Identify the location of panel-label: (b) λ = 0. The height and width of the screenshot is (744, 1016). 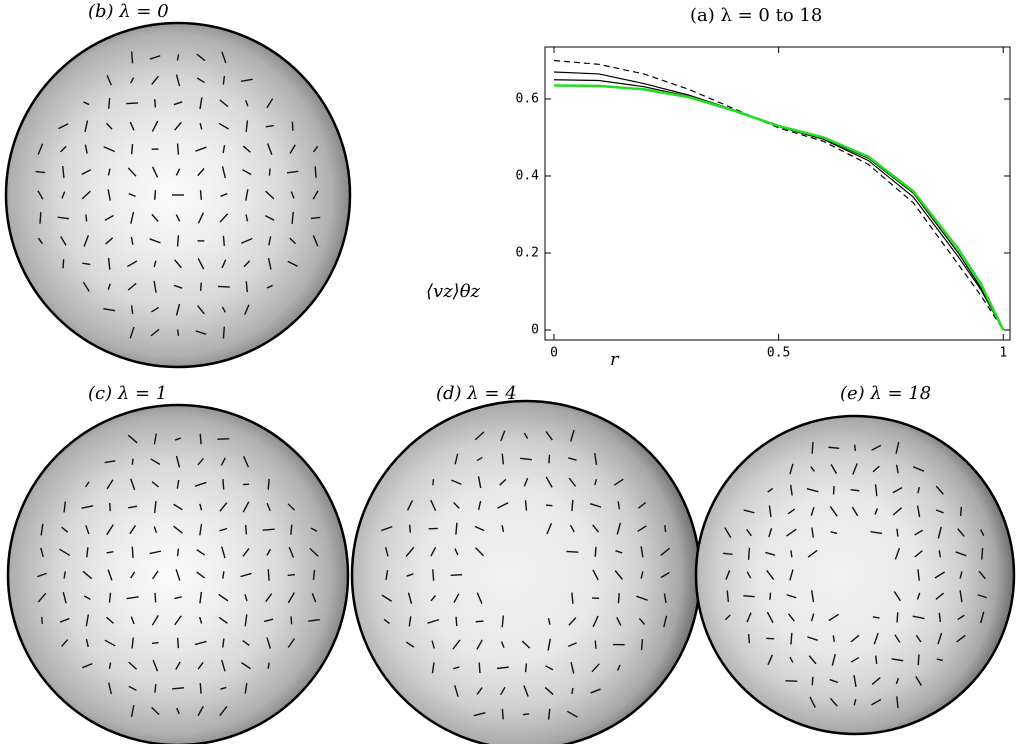
(128, 11).